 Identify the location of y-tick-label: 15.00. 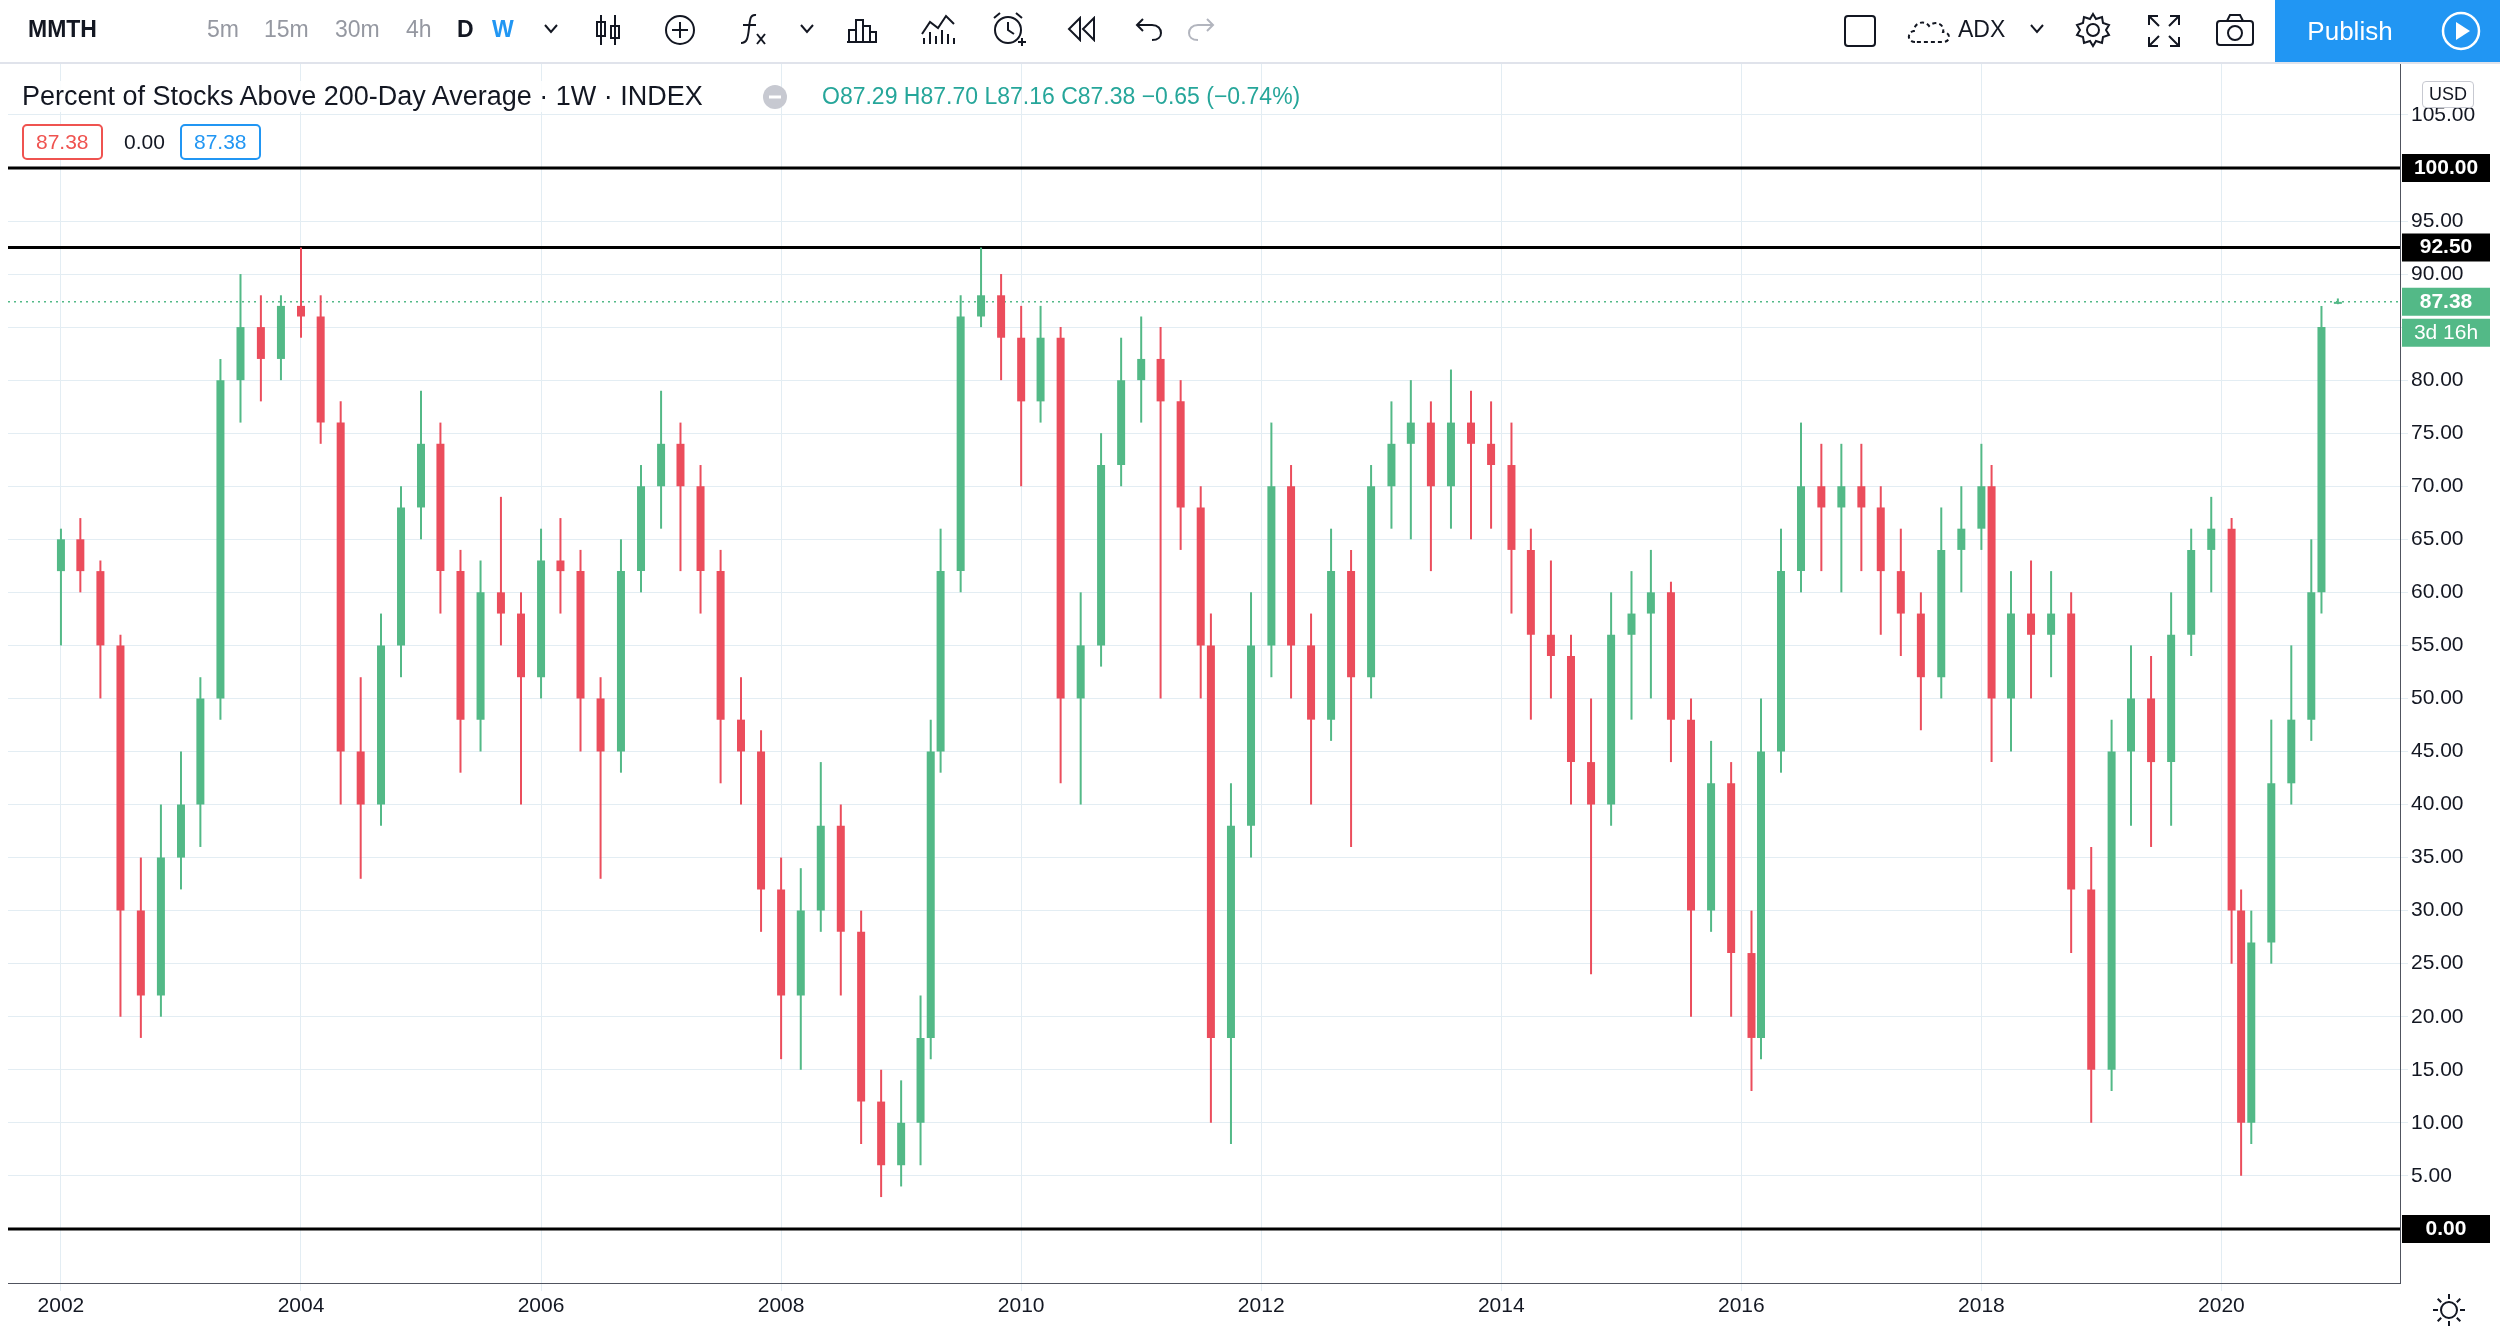
(2437, 1068).